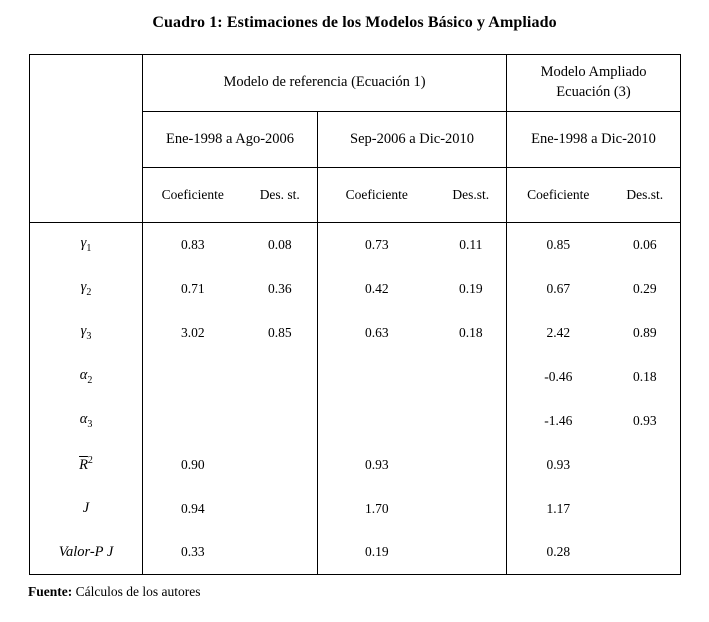 This screenshot has width=709, height=622. I want to click on cell-value: 0.71, so click(192, 288).